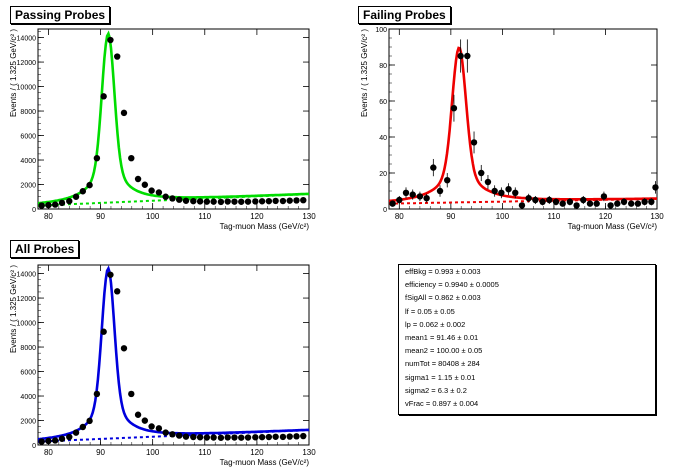 Image resolution: width=696 pixels, height=472 pixels. I want to click on plot-frame, so click(523, 119).